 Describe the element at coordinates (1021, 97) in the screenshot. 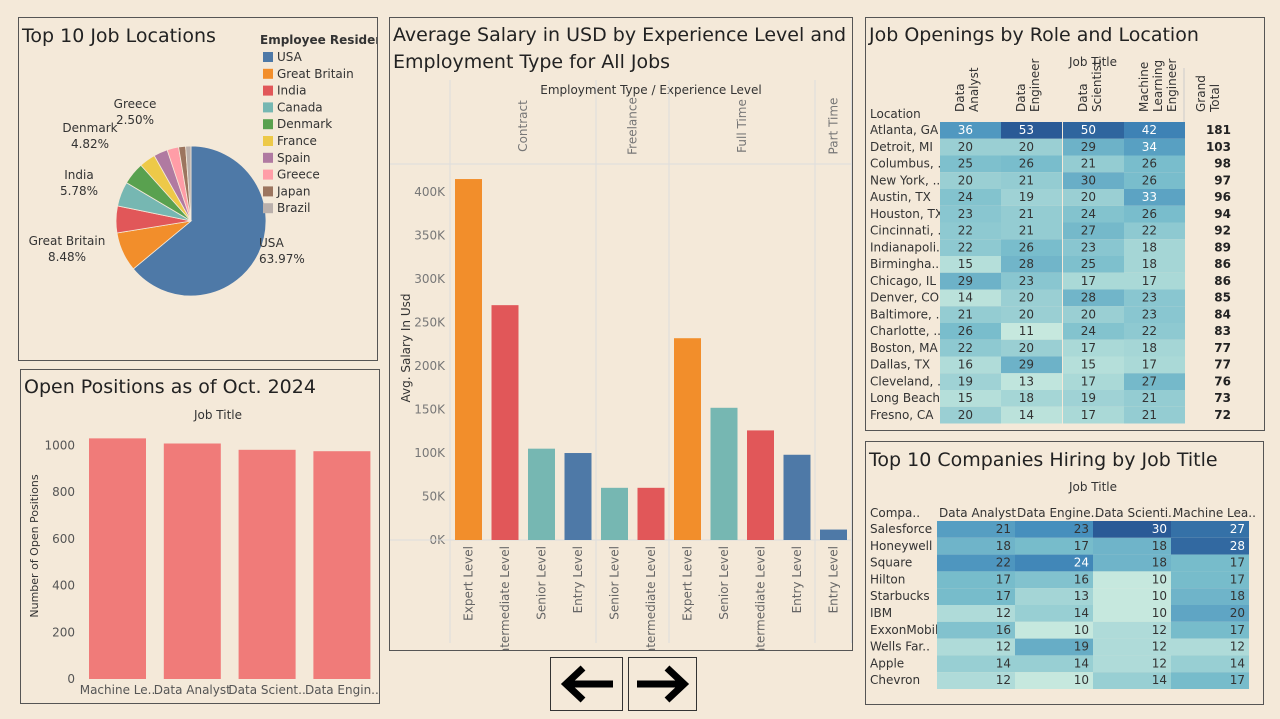

I see `column-label: Data` at that location.